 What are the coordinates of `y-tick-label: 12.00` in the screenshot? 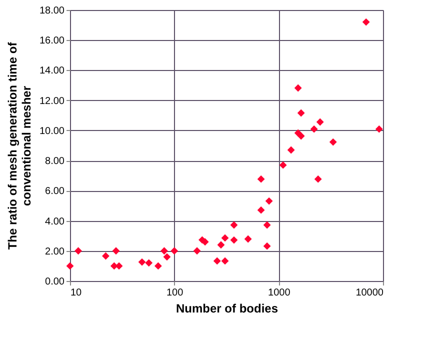 It's located at (52, 101).